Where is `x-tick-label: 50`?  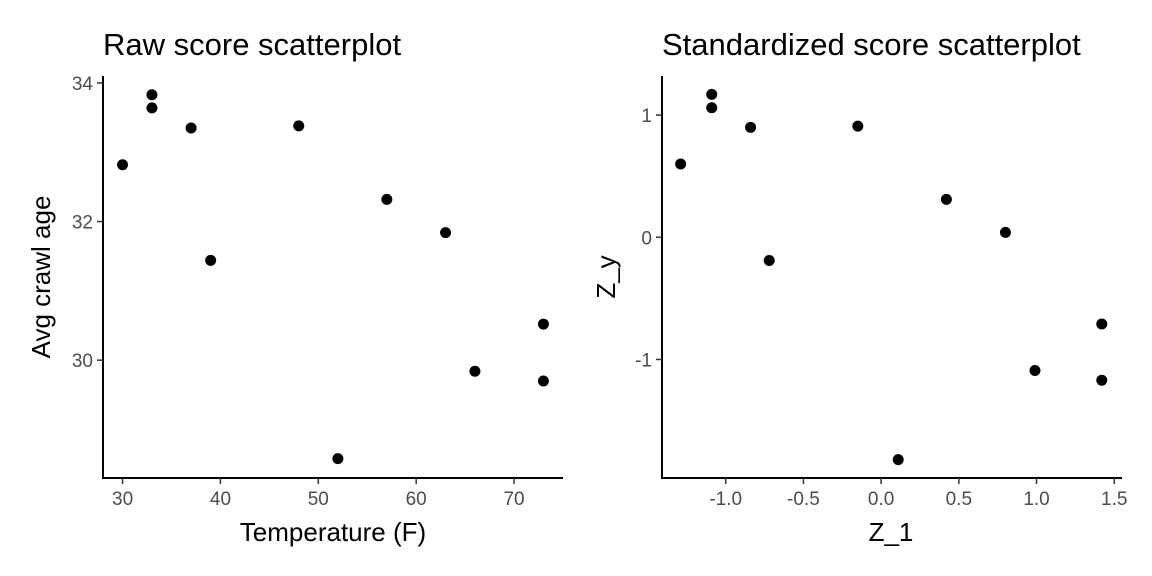 x-tick-label: 50 is located at coordinates (318, 499).